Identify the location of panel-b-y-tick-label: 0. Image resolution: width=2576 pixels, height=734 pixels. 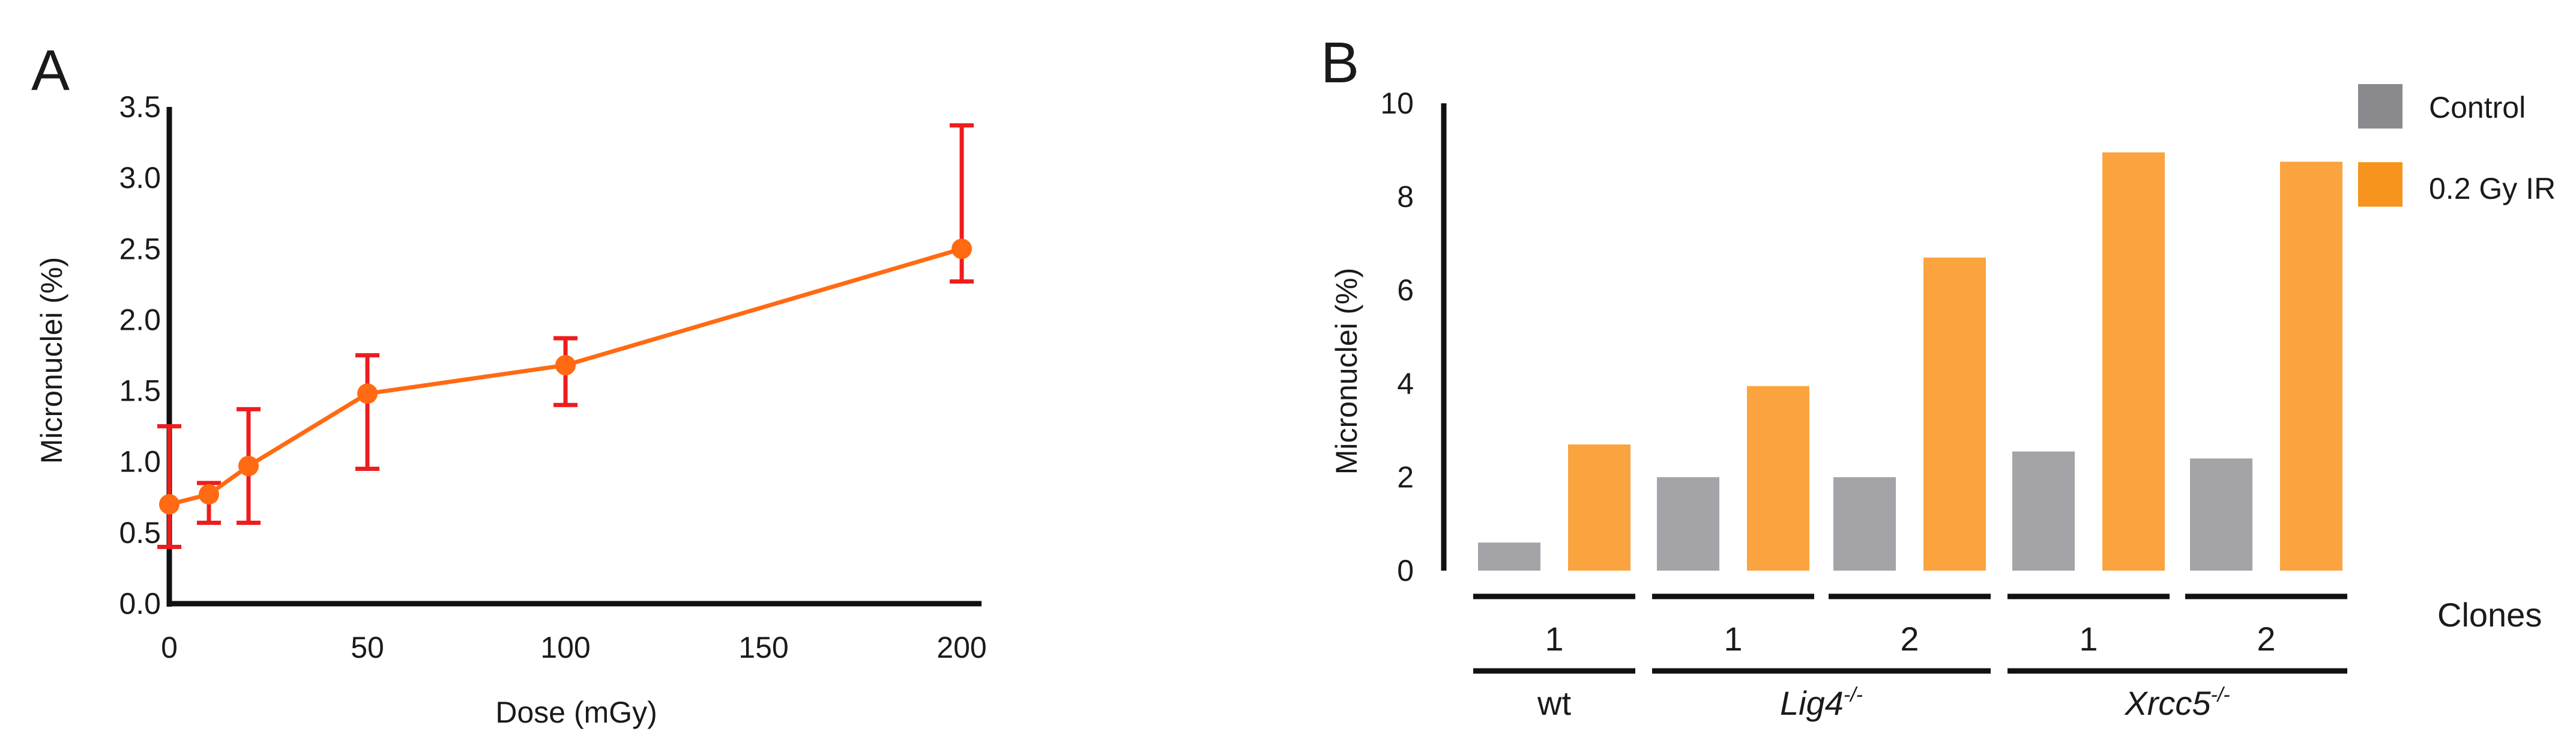
(1405, 570).